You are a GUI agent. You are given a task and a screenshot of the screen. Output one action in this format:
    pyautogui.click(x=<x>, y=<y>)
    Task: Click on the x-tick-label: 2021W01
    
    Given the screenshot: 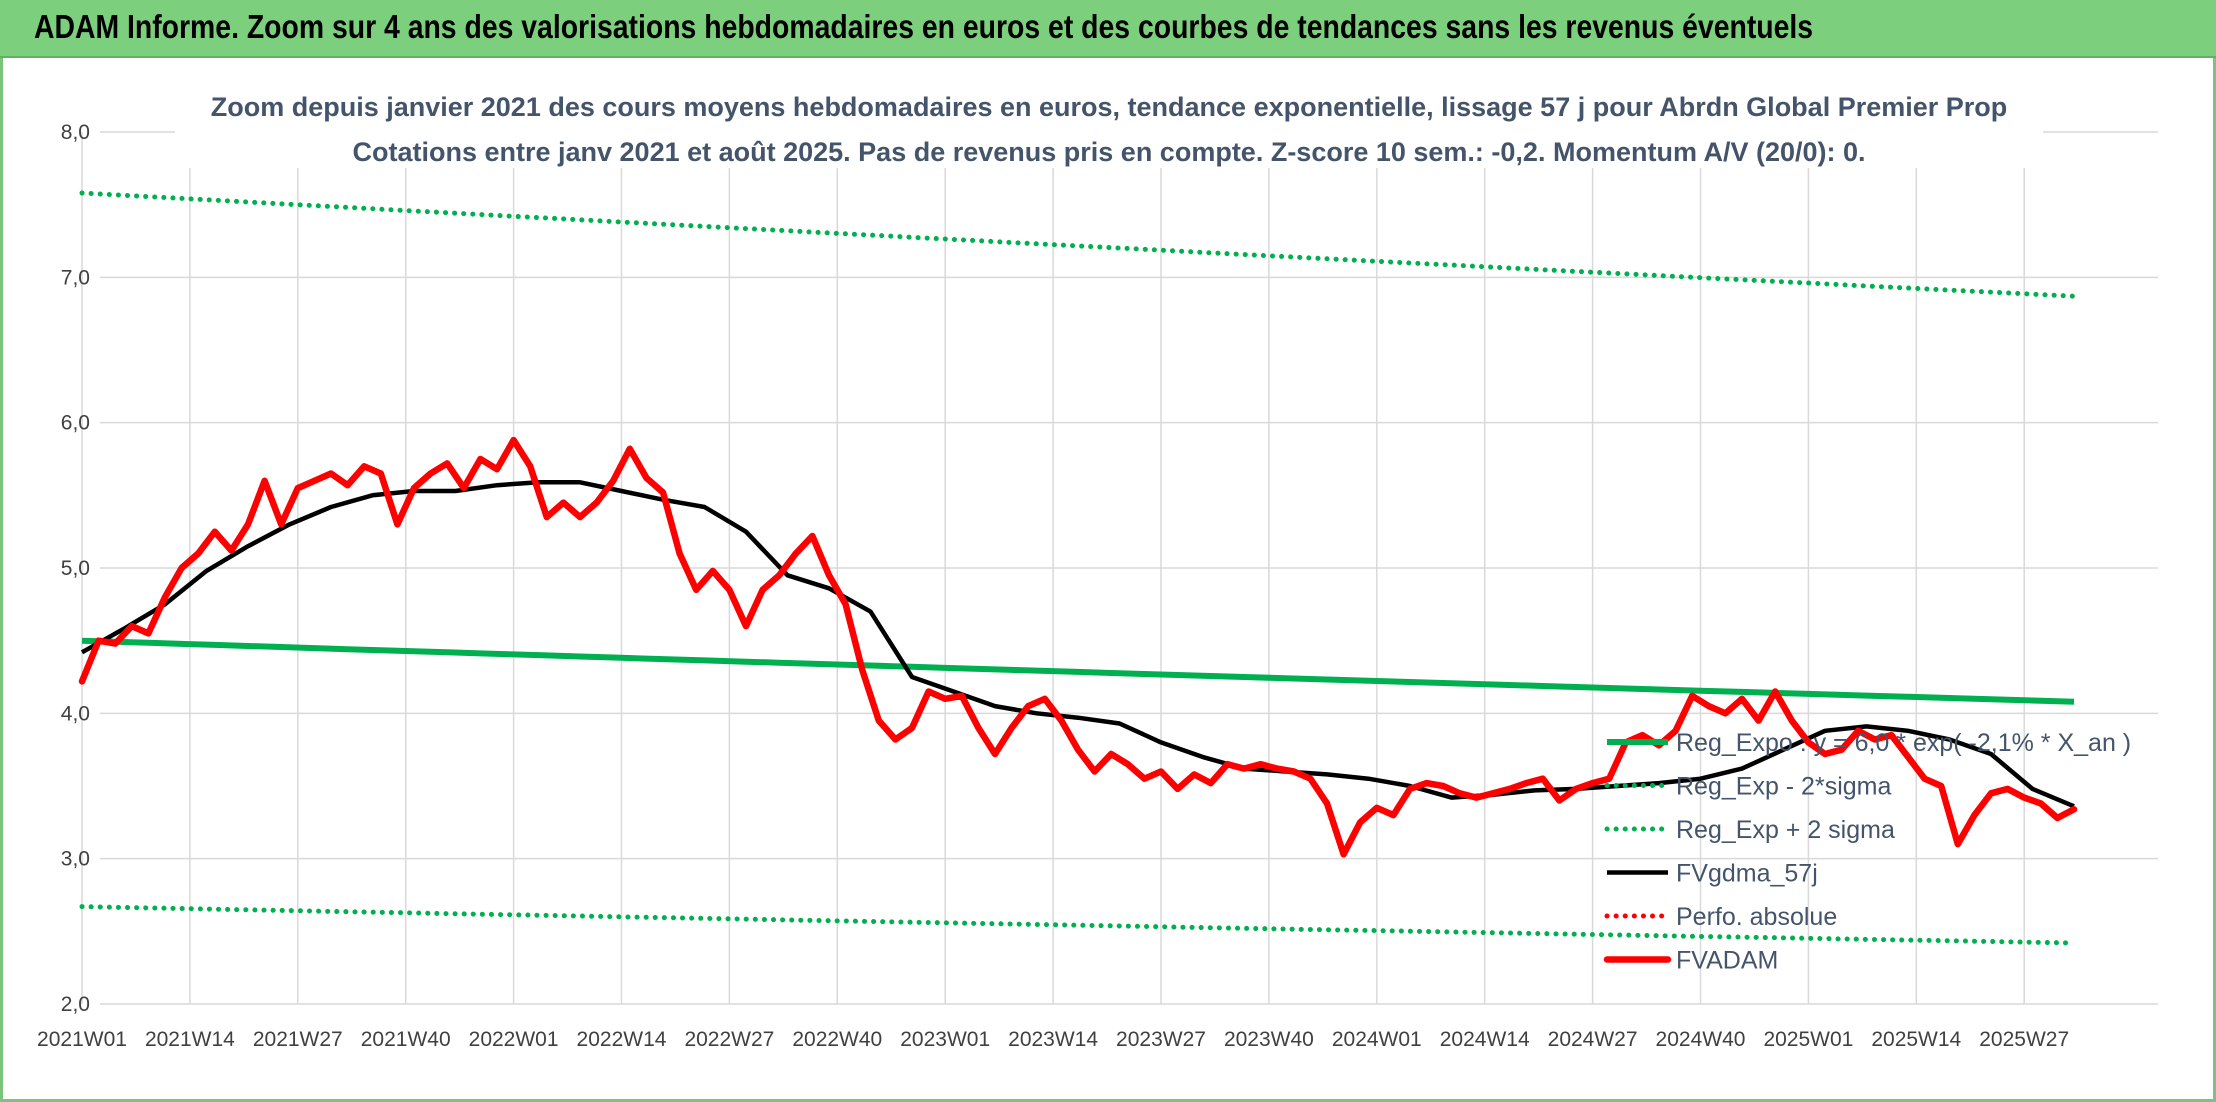 What is the action you would take?
    pyautogui.click(x=82, y=1039)
    